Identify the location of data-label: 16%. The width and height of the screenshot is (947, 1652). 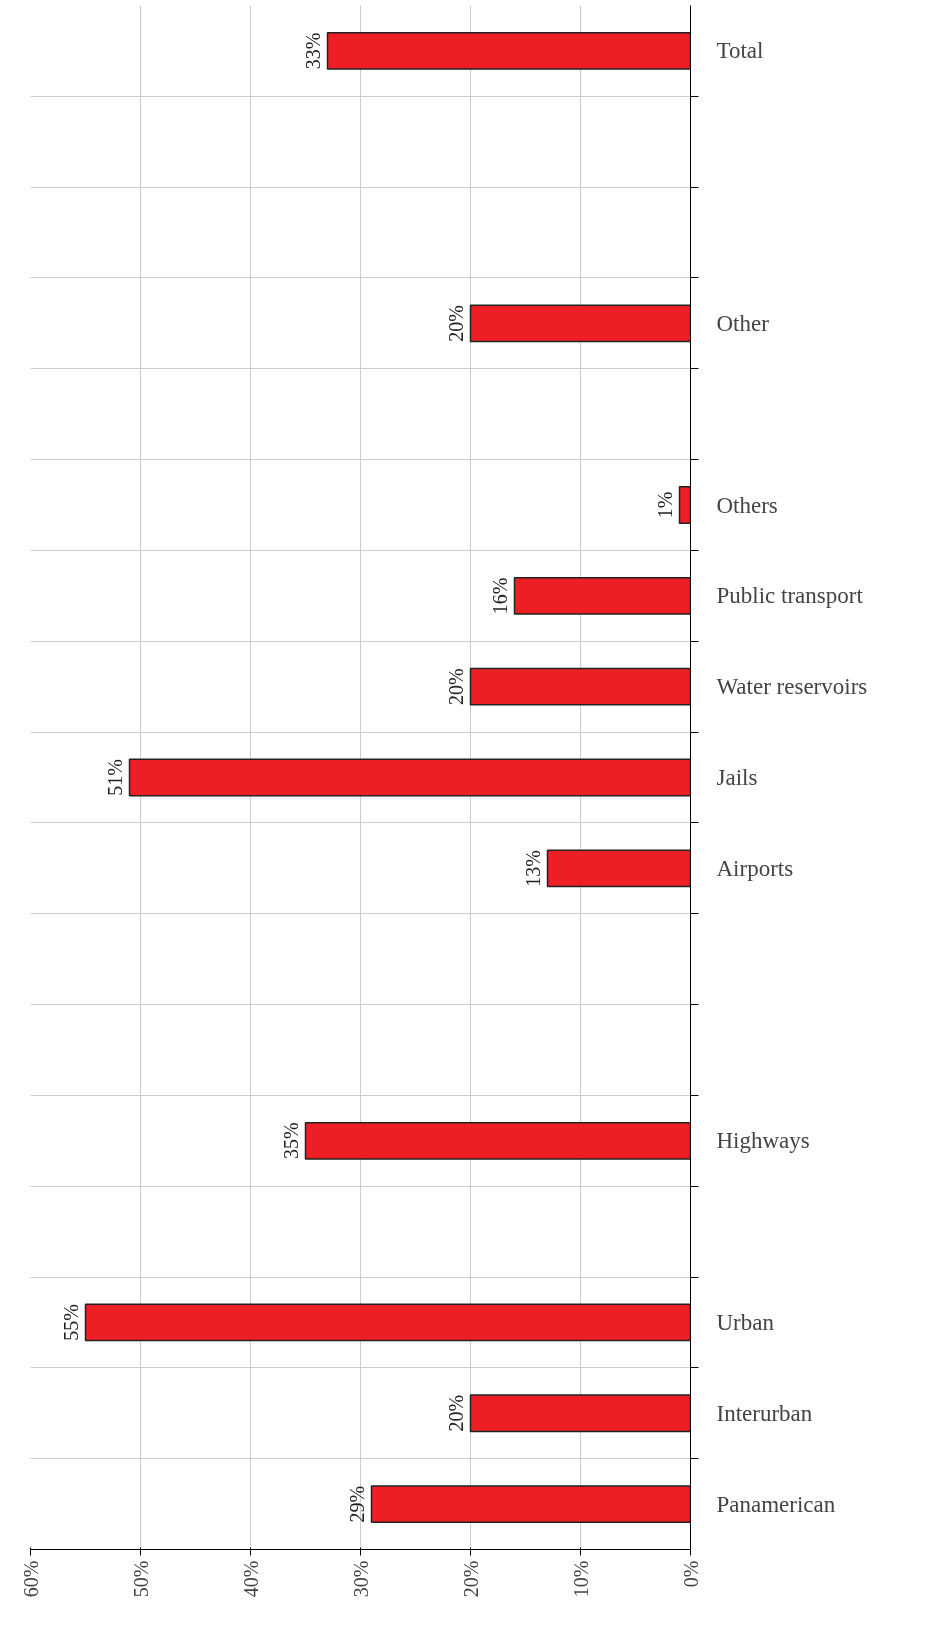
(499, 596).